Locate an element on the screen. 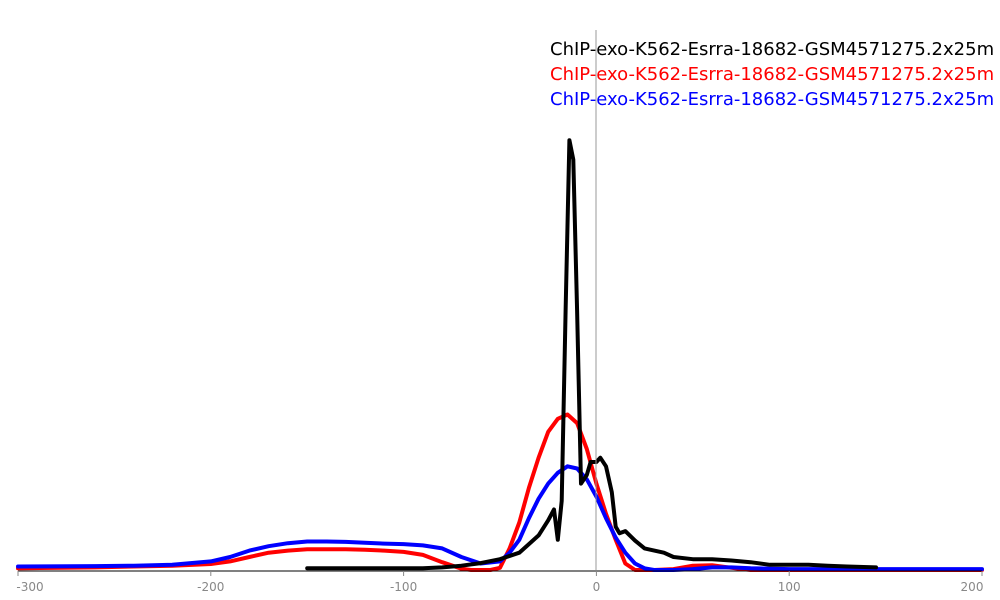 This screenshot has height=600, width=1000. x-tick-label: -100 is located at coordinates (403, 587).